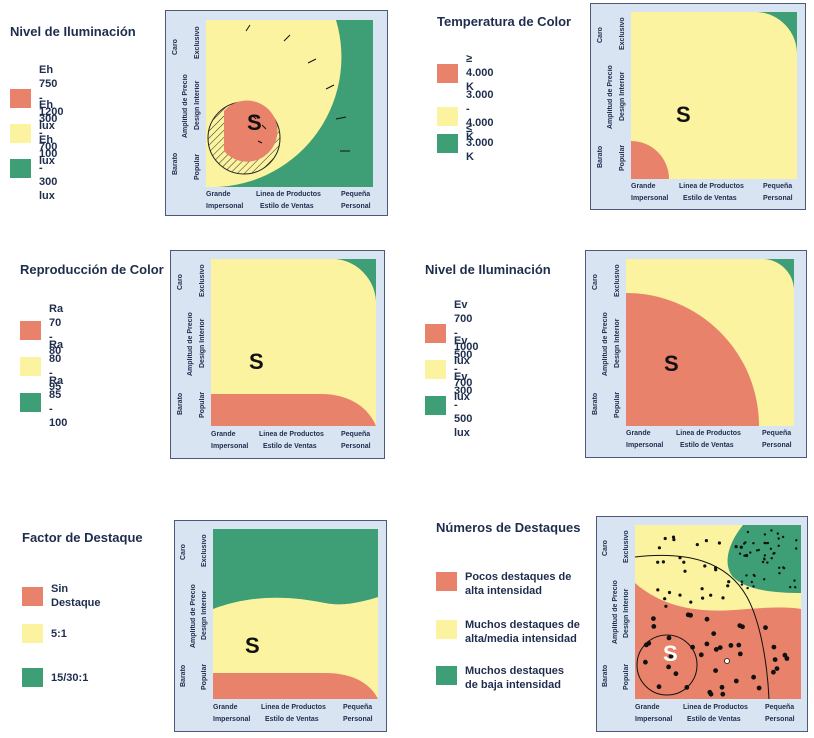 This screenshot has height=738, width=814. I want to click on legend-item: ≤ 3.000 K, so click(465, 143).